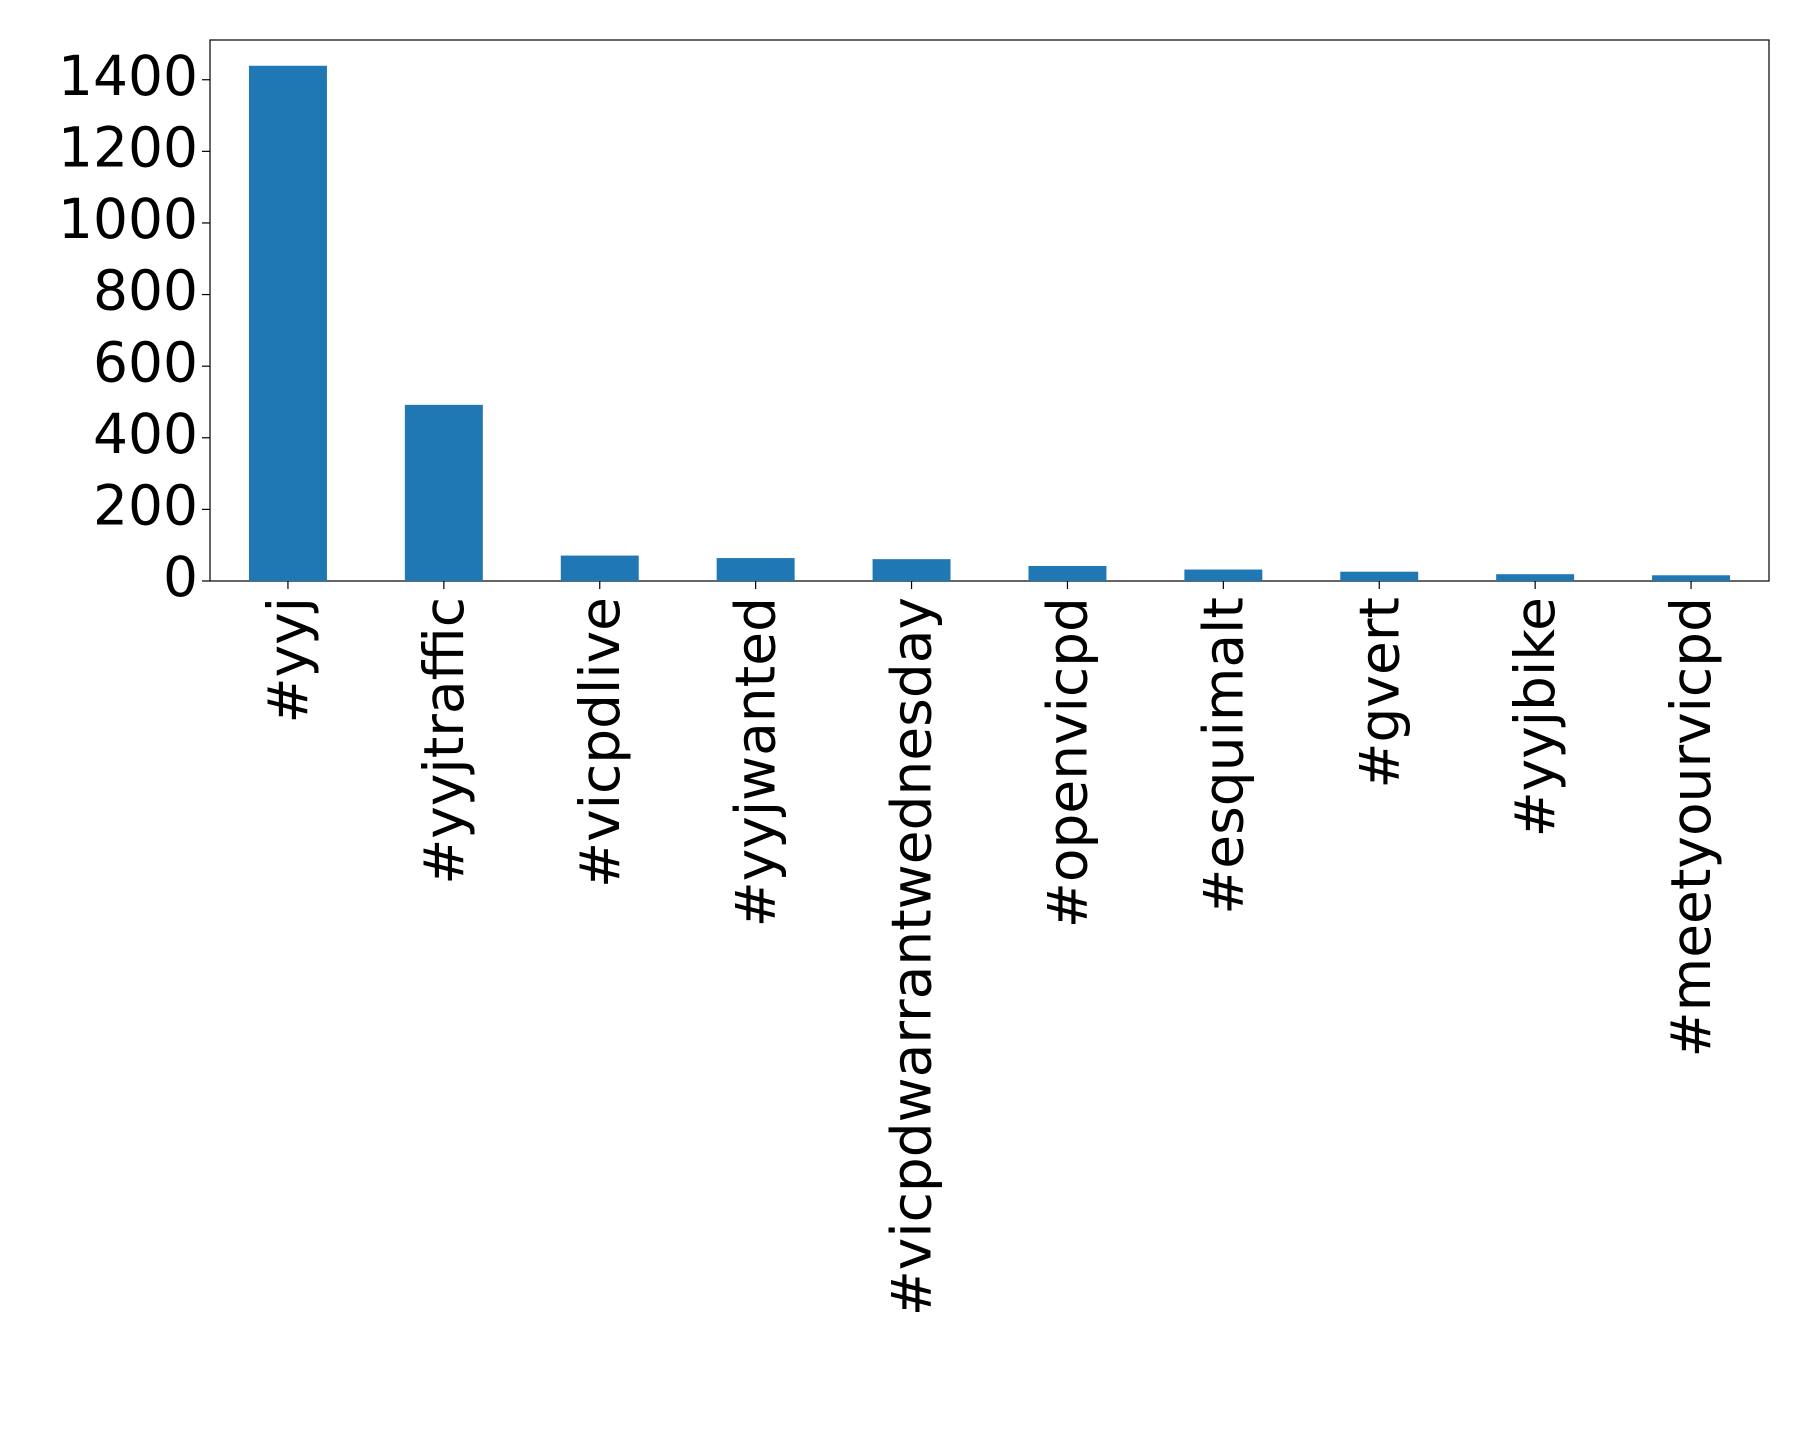 The height and width of the screenshot is (1445, 1798). I want to click on x-tick-label: #yyjtraffic, so click(444, 741).